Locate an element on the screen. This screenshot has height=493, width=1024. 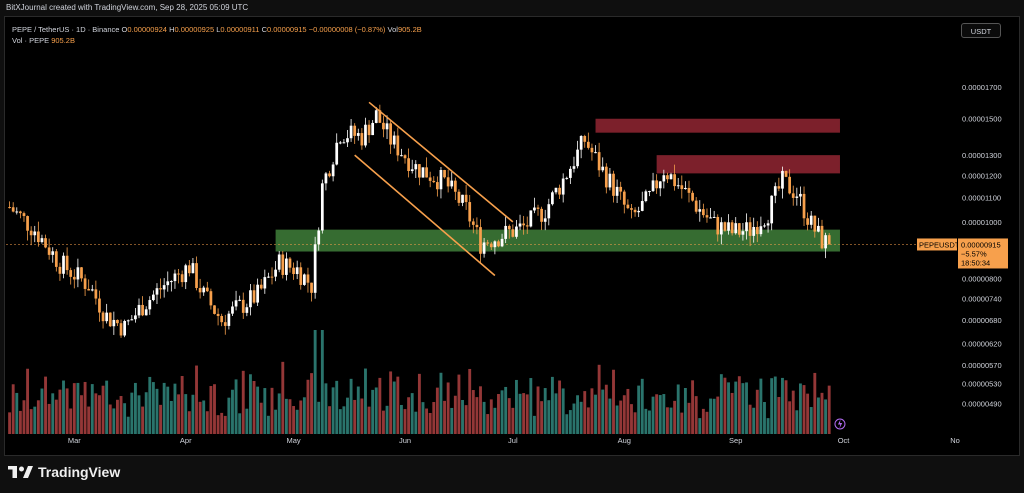
volume-series-label: Vol · PEPE is located at coordinates (31, 40).